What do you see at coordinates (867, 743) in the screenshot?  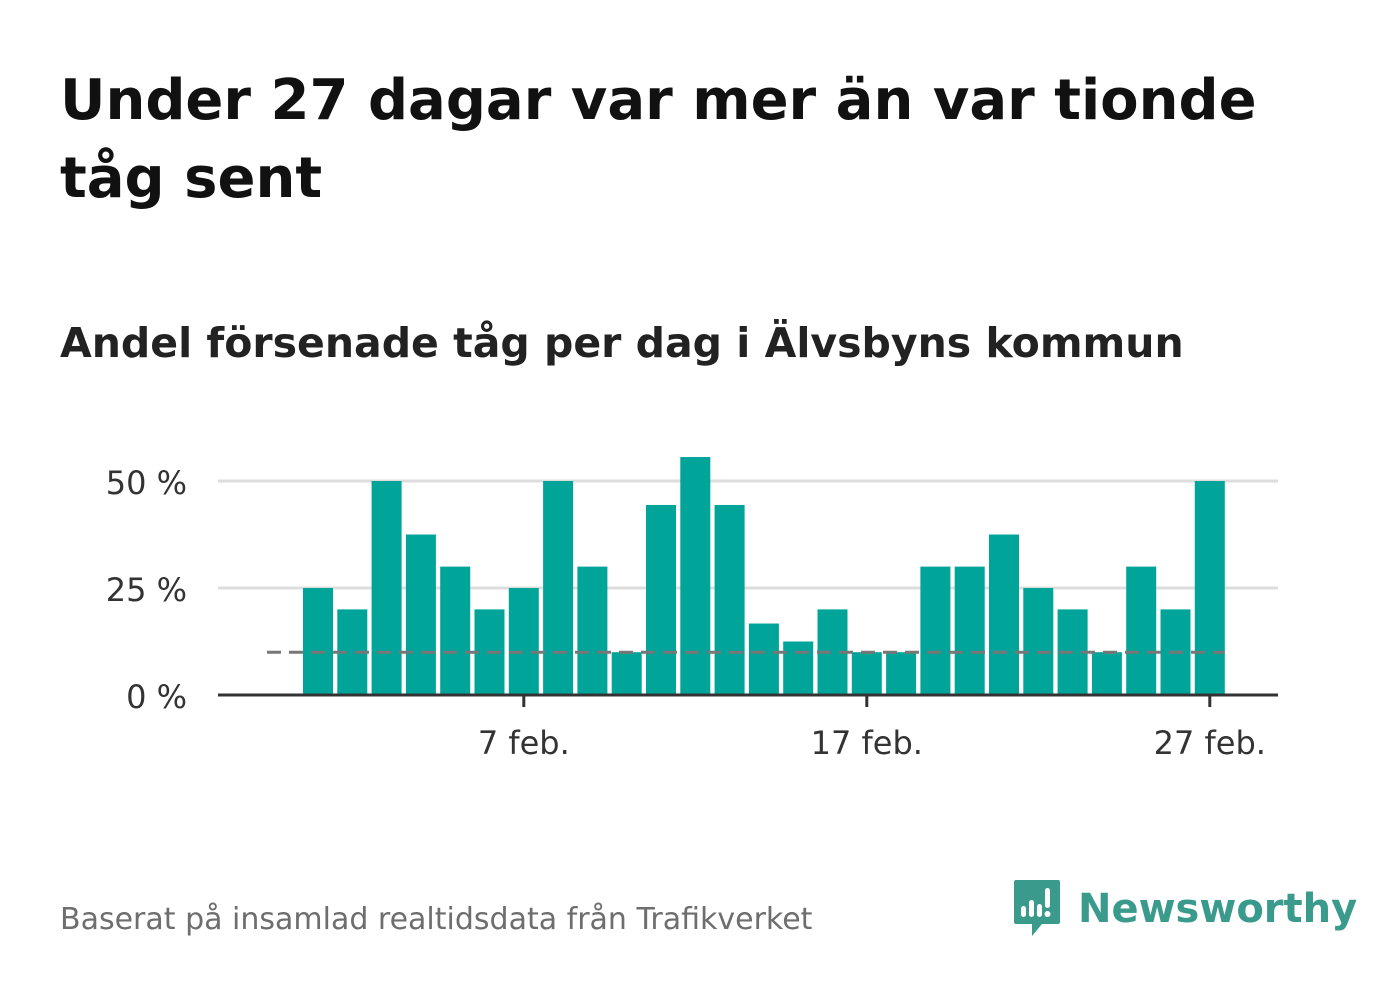 I see `x-tick-label: 17 feb.` at bounding box center [867, 743].